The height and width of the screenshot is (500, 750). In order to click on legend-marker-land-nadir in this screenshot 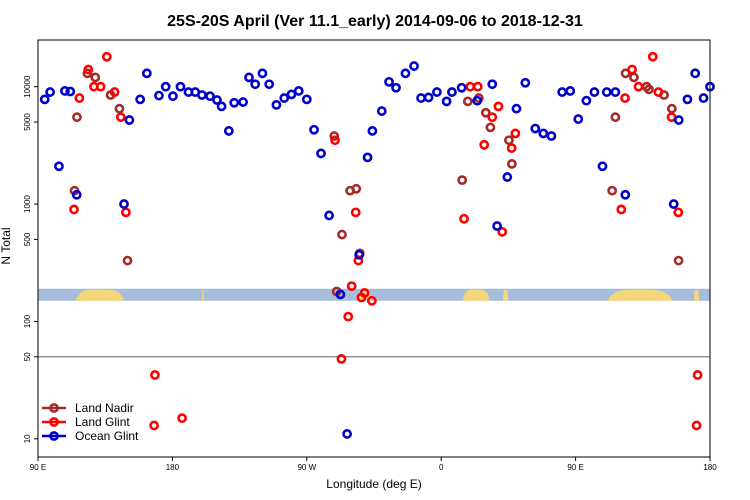, I will do `click(54, 408)`.